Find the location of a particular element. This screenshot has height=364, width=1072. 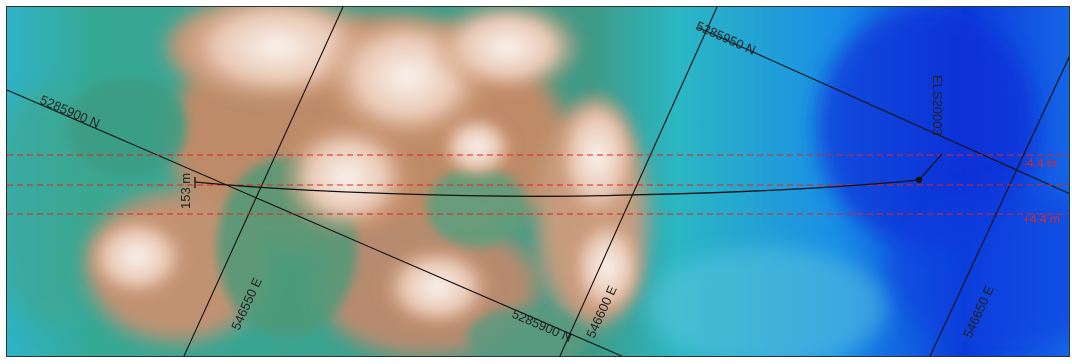

station-label: ELS20003 is located at coordinates (937, 105).